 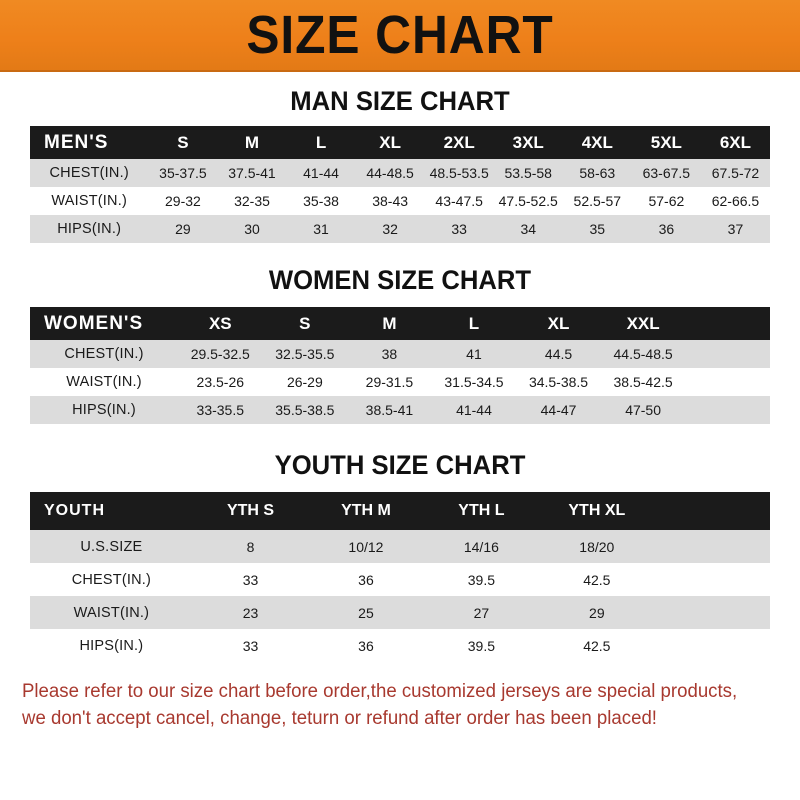 I want to click on women-header-row: WOMEN'S XS S M L XL XXL, so click(x=400, y=323).